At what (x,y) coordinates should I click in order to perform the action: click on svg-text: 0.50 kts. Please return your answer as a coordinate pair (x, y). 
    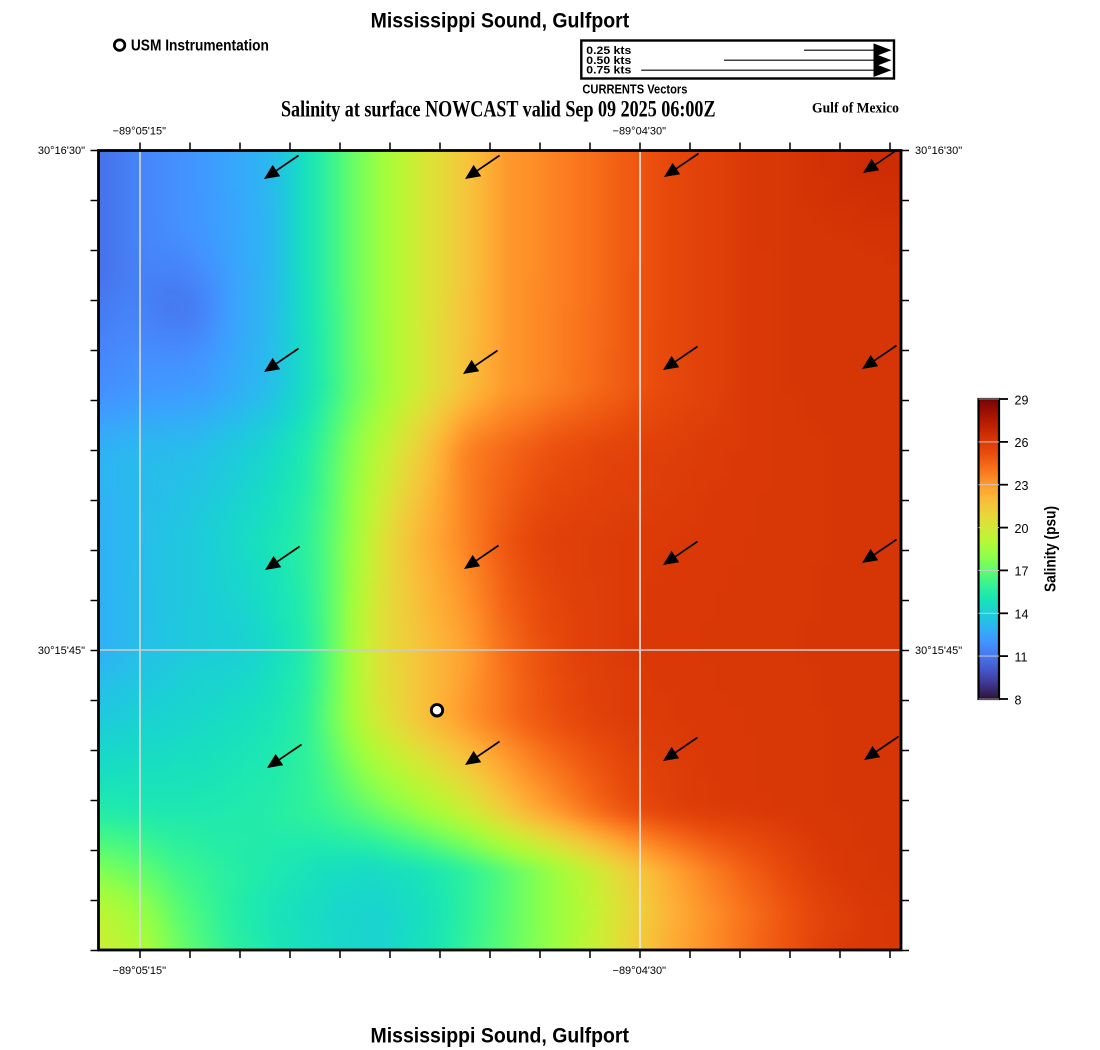
    Looking at the image, I should click on (608, 61).